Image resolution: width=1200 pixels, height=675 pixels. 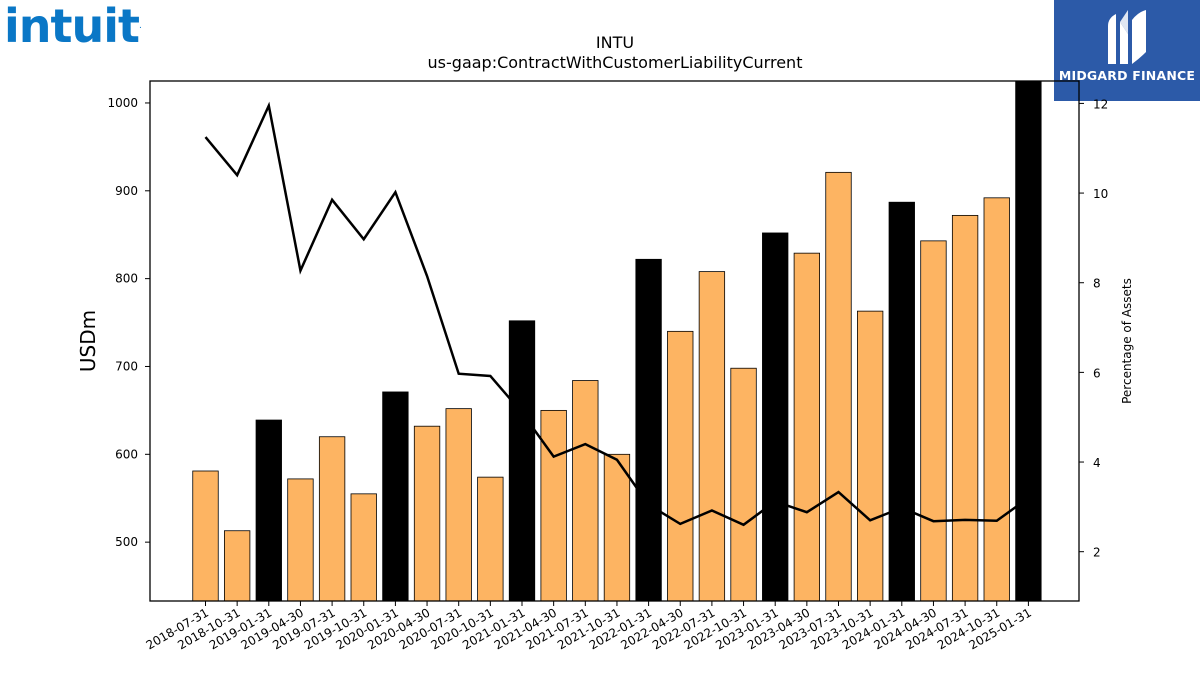 I want to click on y2-tick-label: 2, so click(x=1097, y=553).